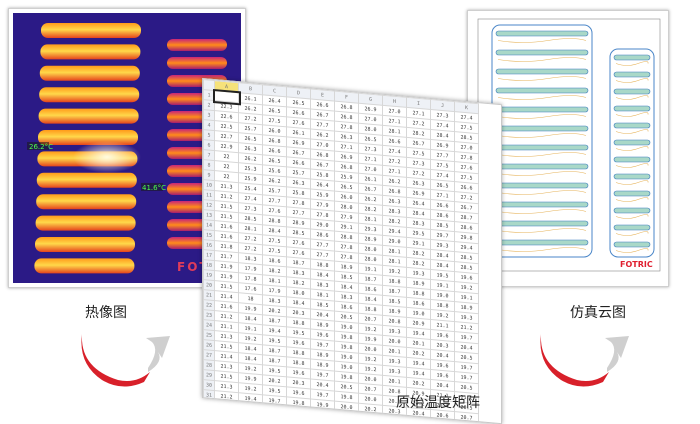 This screenshot has height=424, width=700. What do you see at coordinates (542, 141) in the screenshot?
I see `simulation-left-radiator` at bounding box center [542, 141].